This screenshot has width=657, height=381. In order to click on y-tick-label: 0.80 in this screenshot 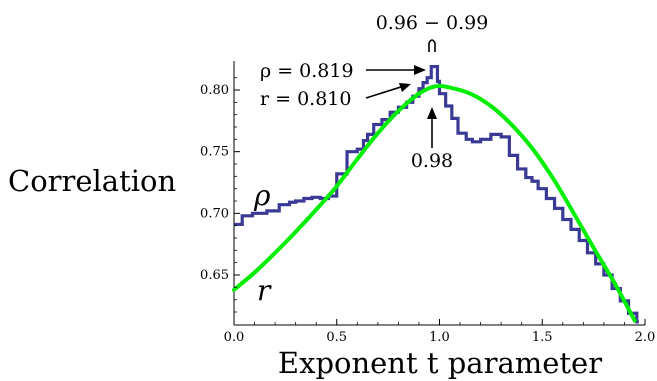, I will do `click(214, 90)`.